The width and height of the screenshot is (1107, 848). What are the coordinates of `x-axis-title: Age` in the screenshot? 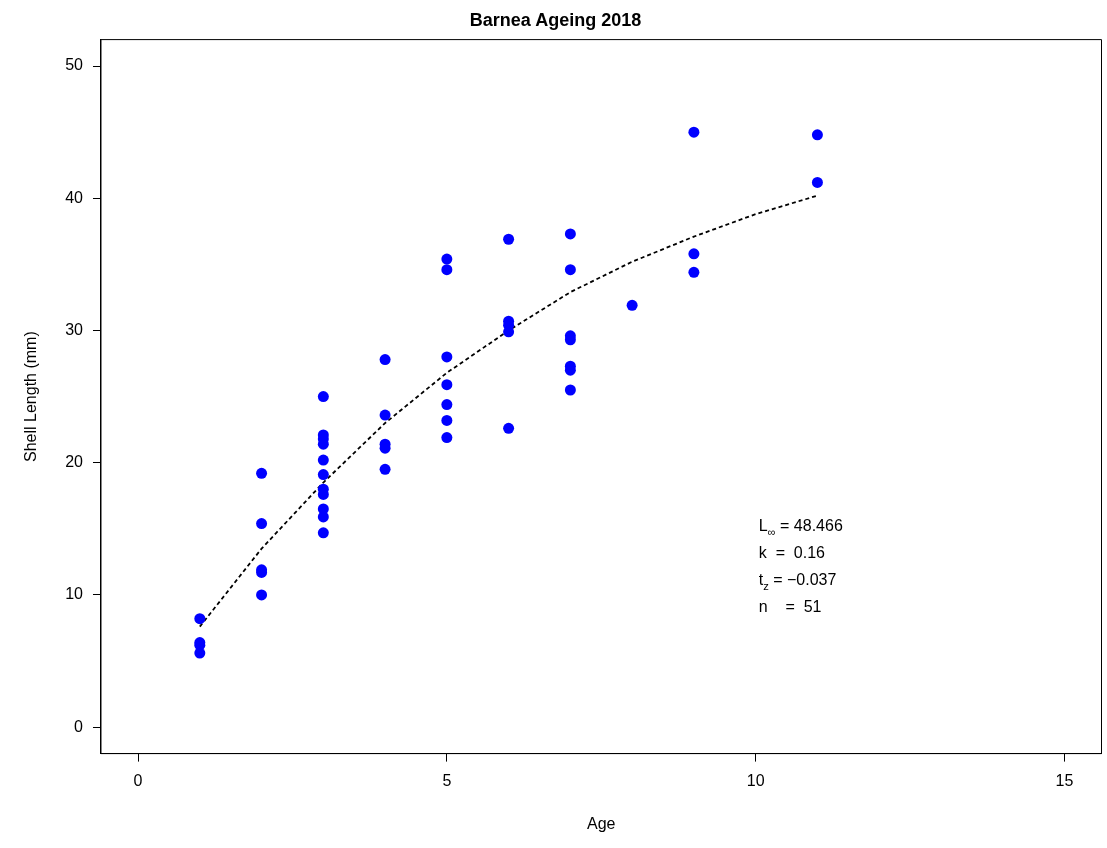 It's located at (601, 823).